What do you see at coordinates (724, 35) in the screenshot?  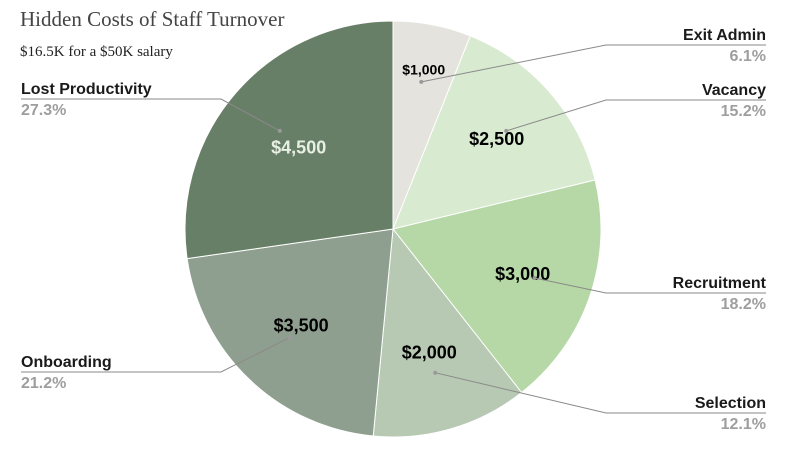 I see `callout-label-exit-admin: Exit Admin` at bounding box center [724, 35].